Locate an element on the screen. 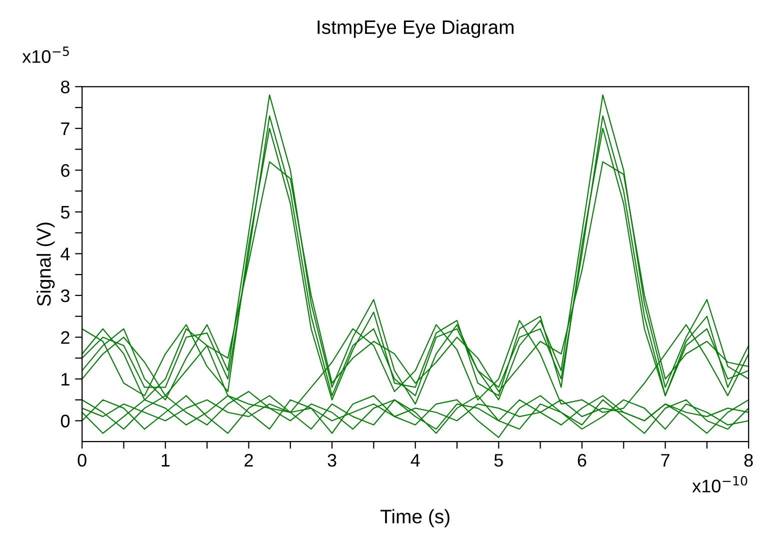  x-tick-label: 5 is located at coordinates (498, 460).